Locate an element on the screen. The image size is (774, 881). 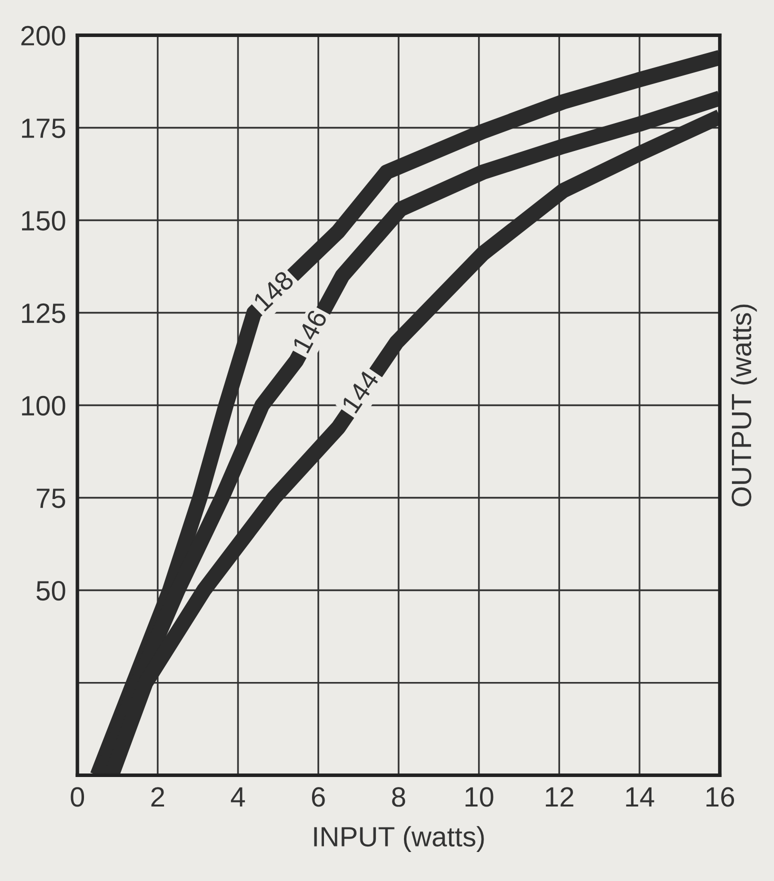
x-tick-label: 10 is located at coordinates (480, 797).